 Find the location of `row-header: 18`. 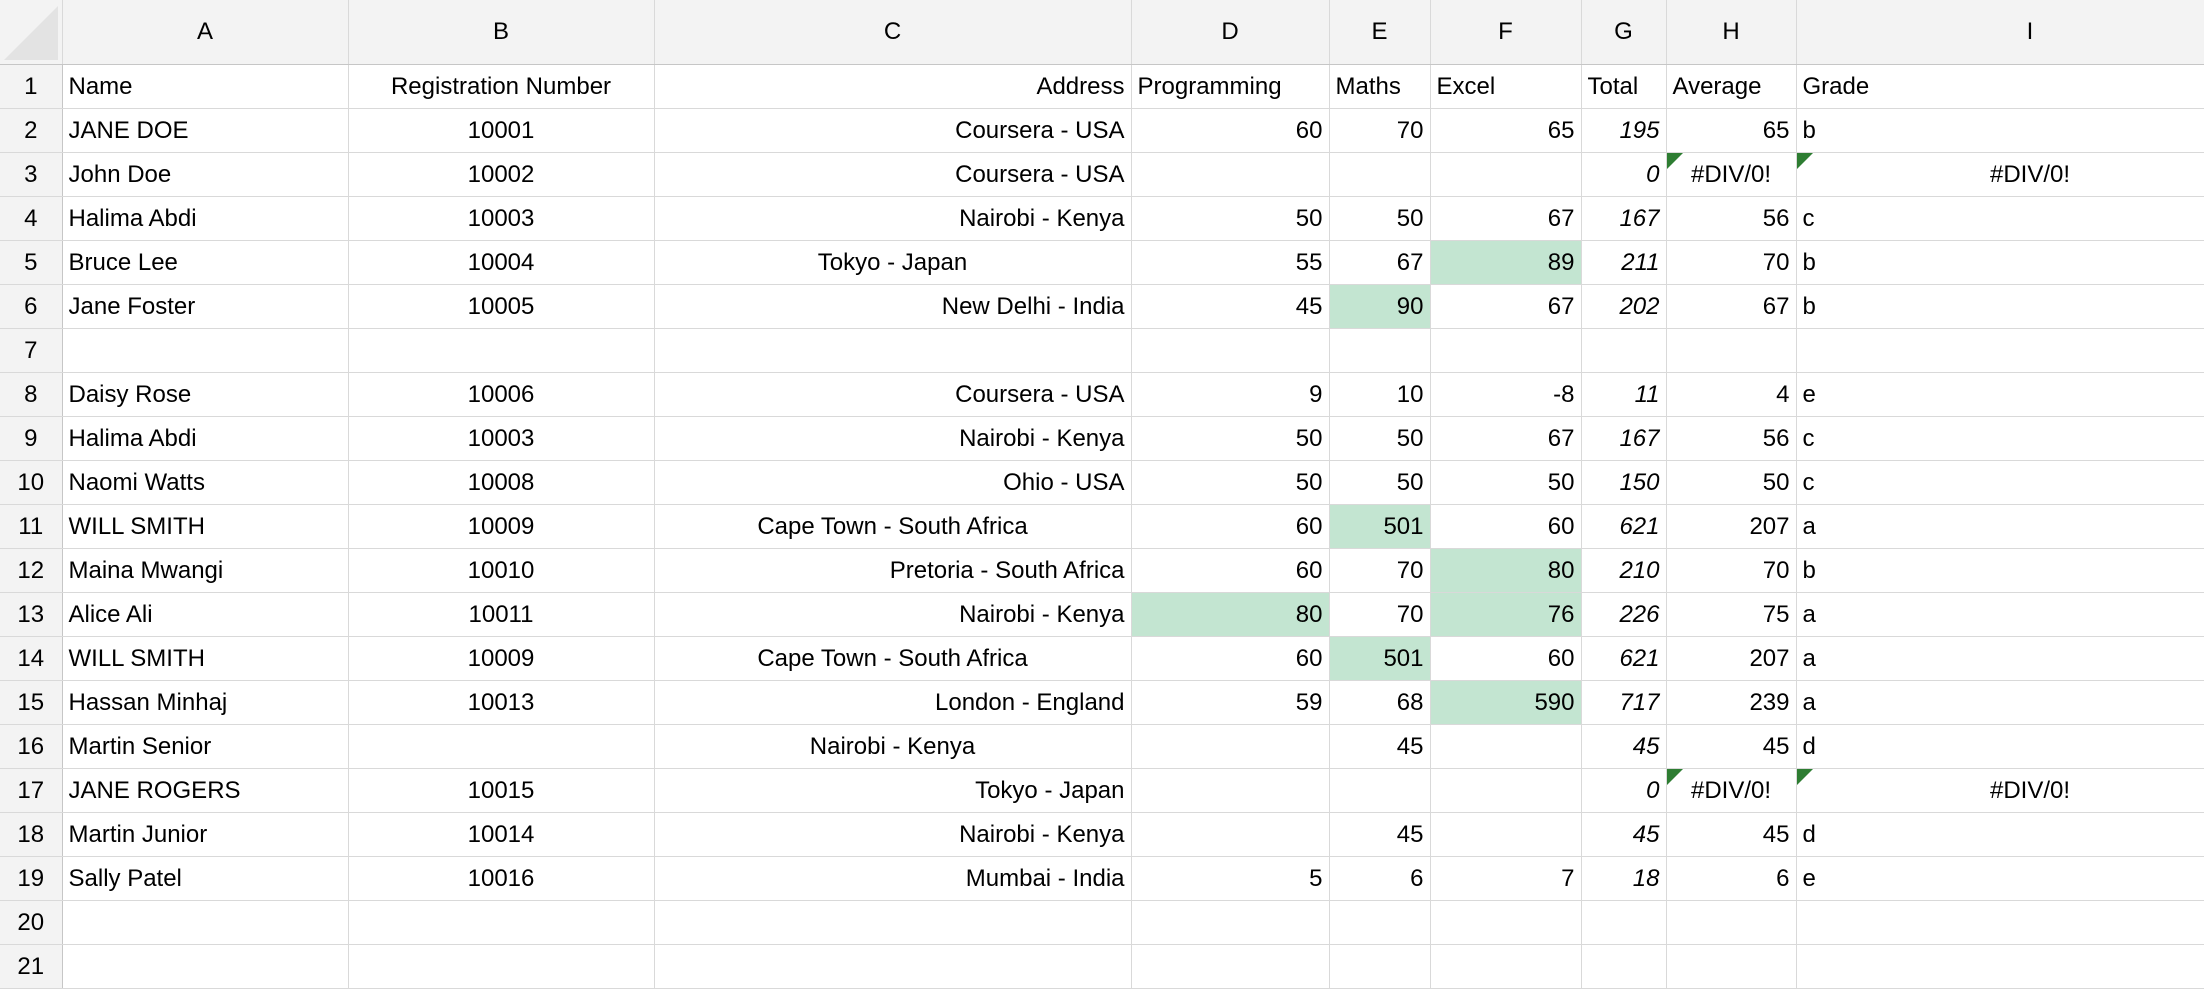

row-header: 18 is located at coordinates (31, 834).